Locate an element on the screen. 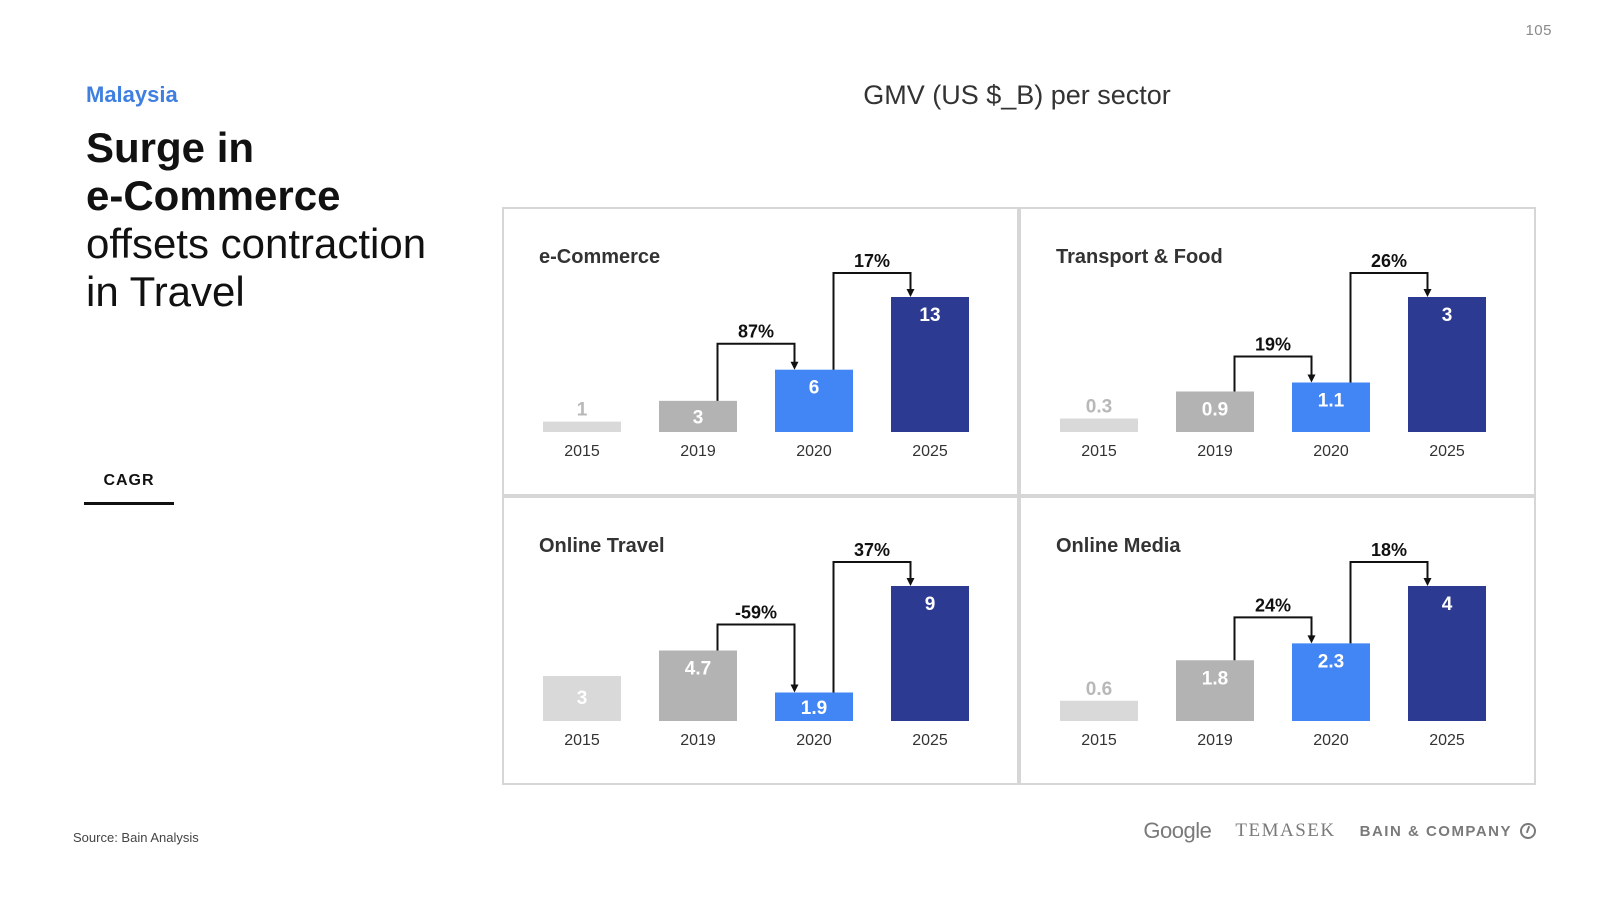 The image size is (1600, 900). cagr-label: 18% is located at coordinates (1389, 550).